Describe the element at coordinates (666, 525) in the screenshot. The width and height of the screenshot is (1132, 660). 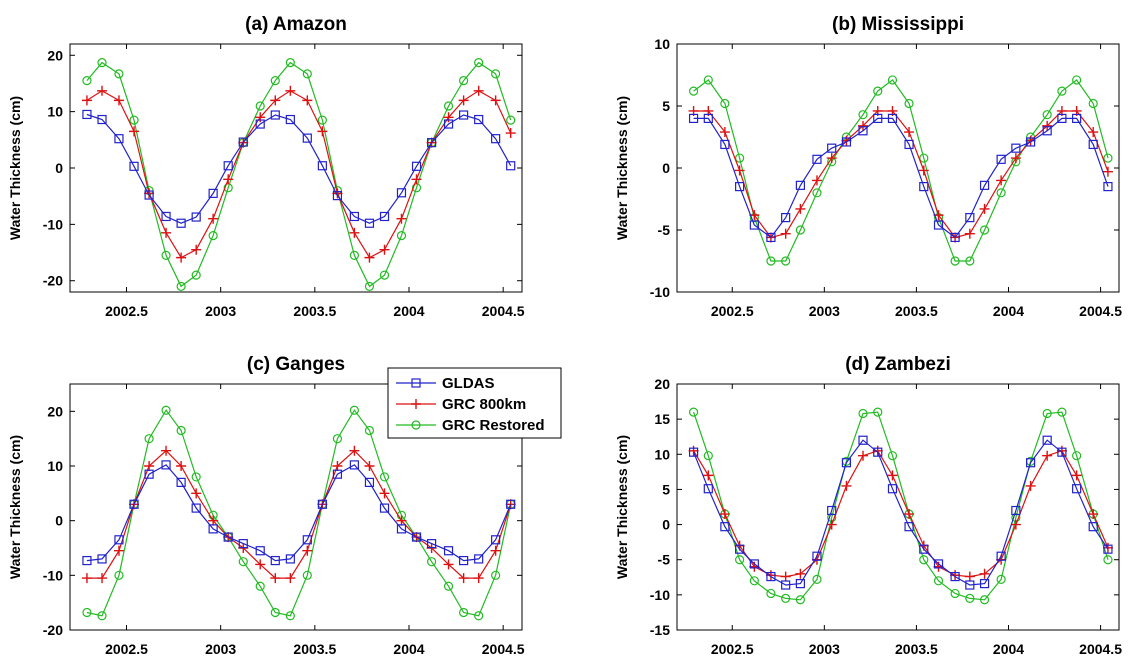
I see `y-tick-label: 0` at that location.